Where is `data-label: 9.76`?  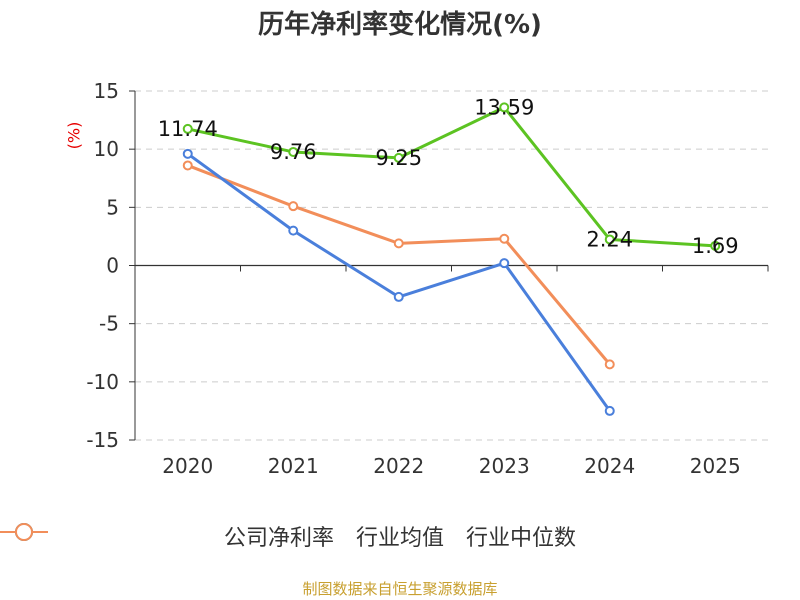
data-label: 9.76 is located at coordinates (293, 152).